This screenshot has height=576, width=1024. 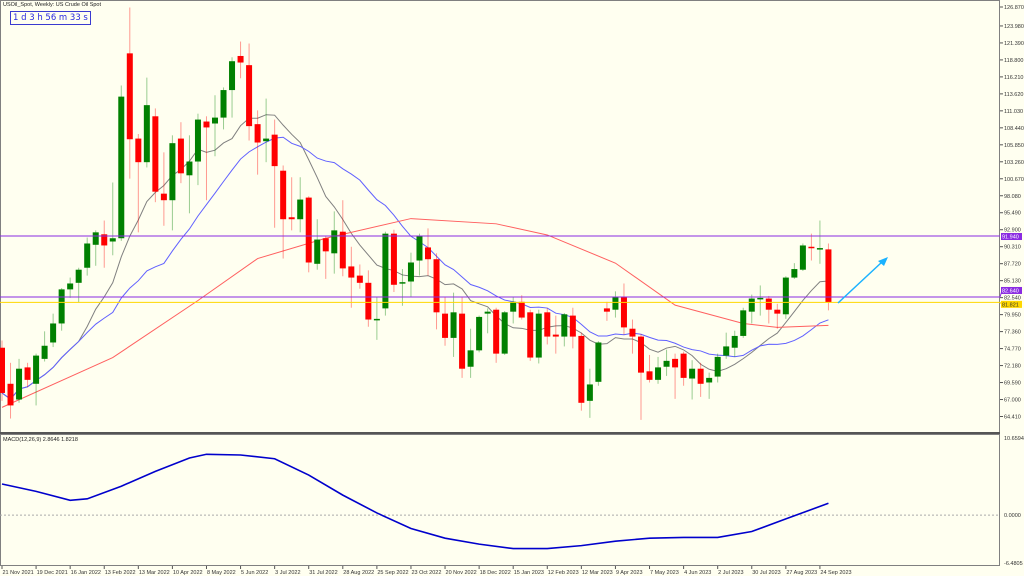 I want to click on price-tick-label: 87.720, so click(x=1012, y=265).